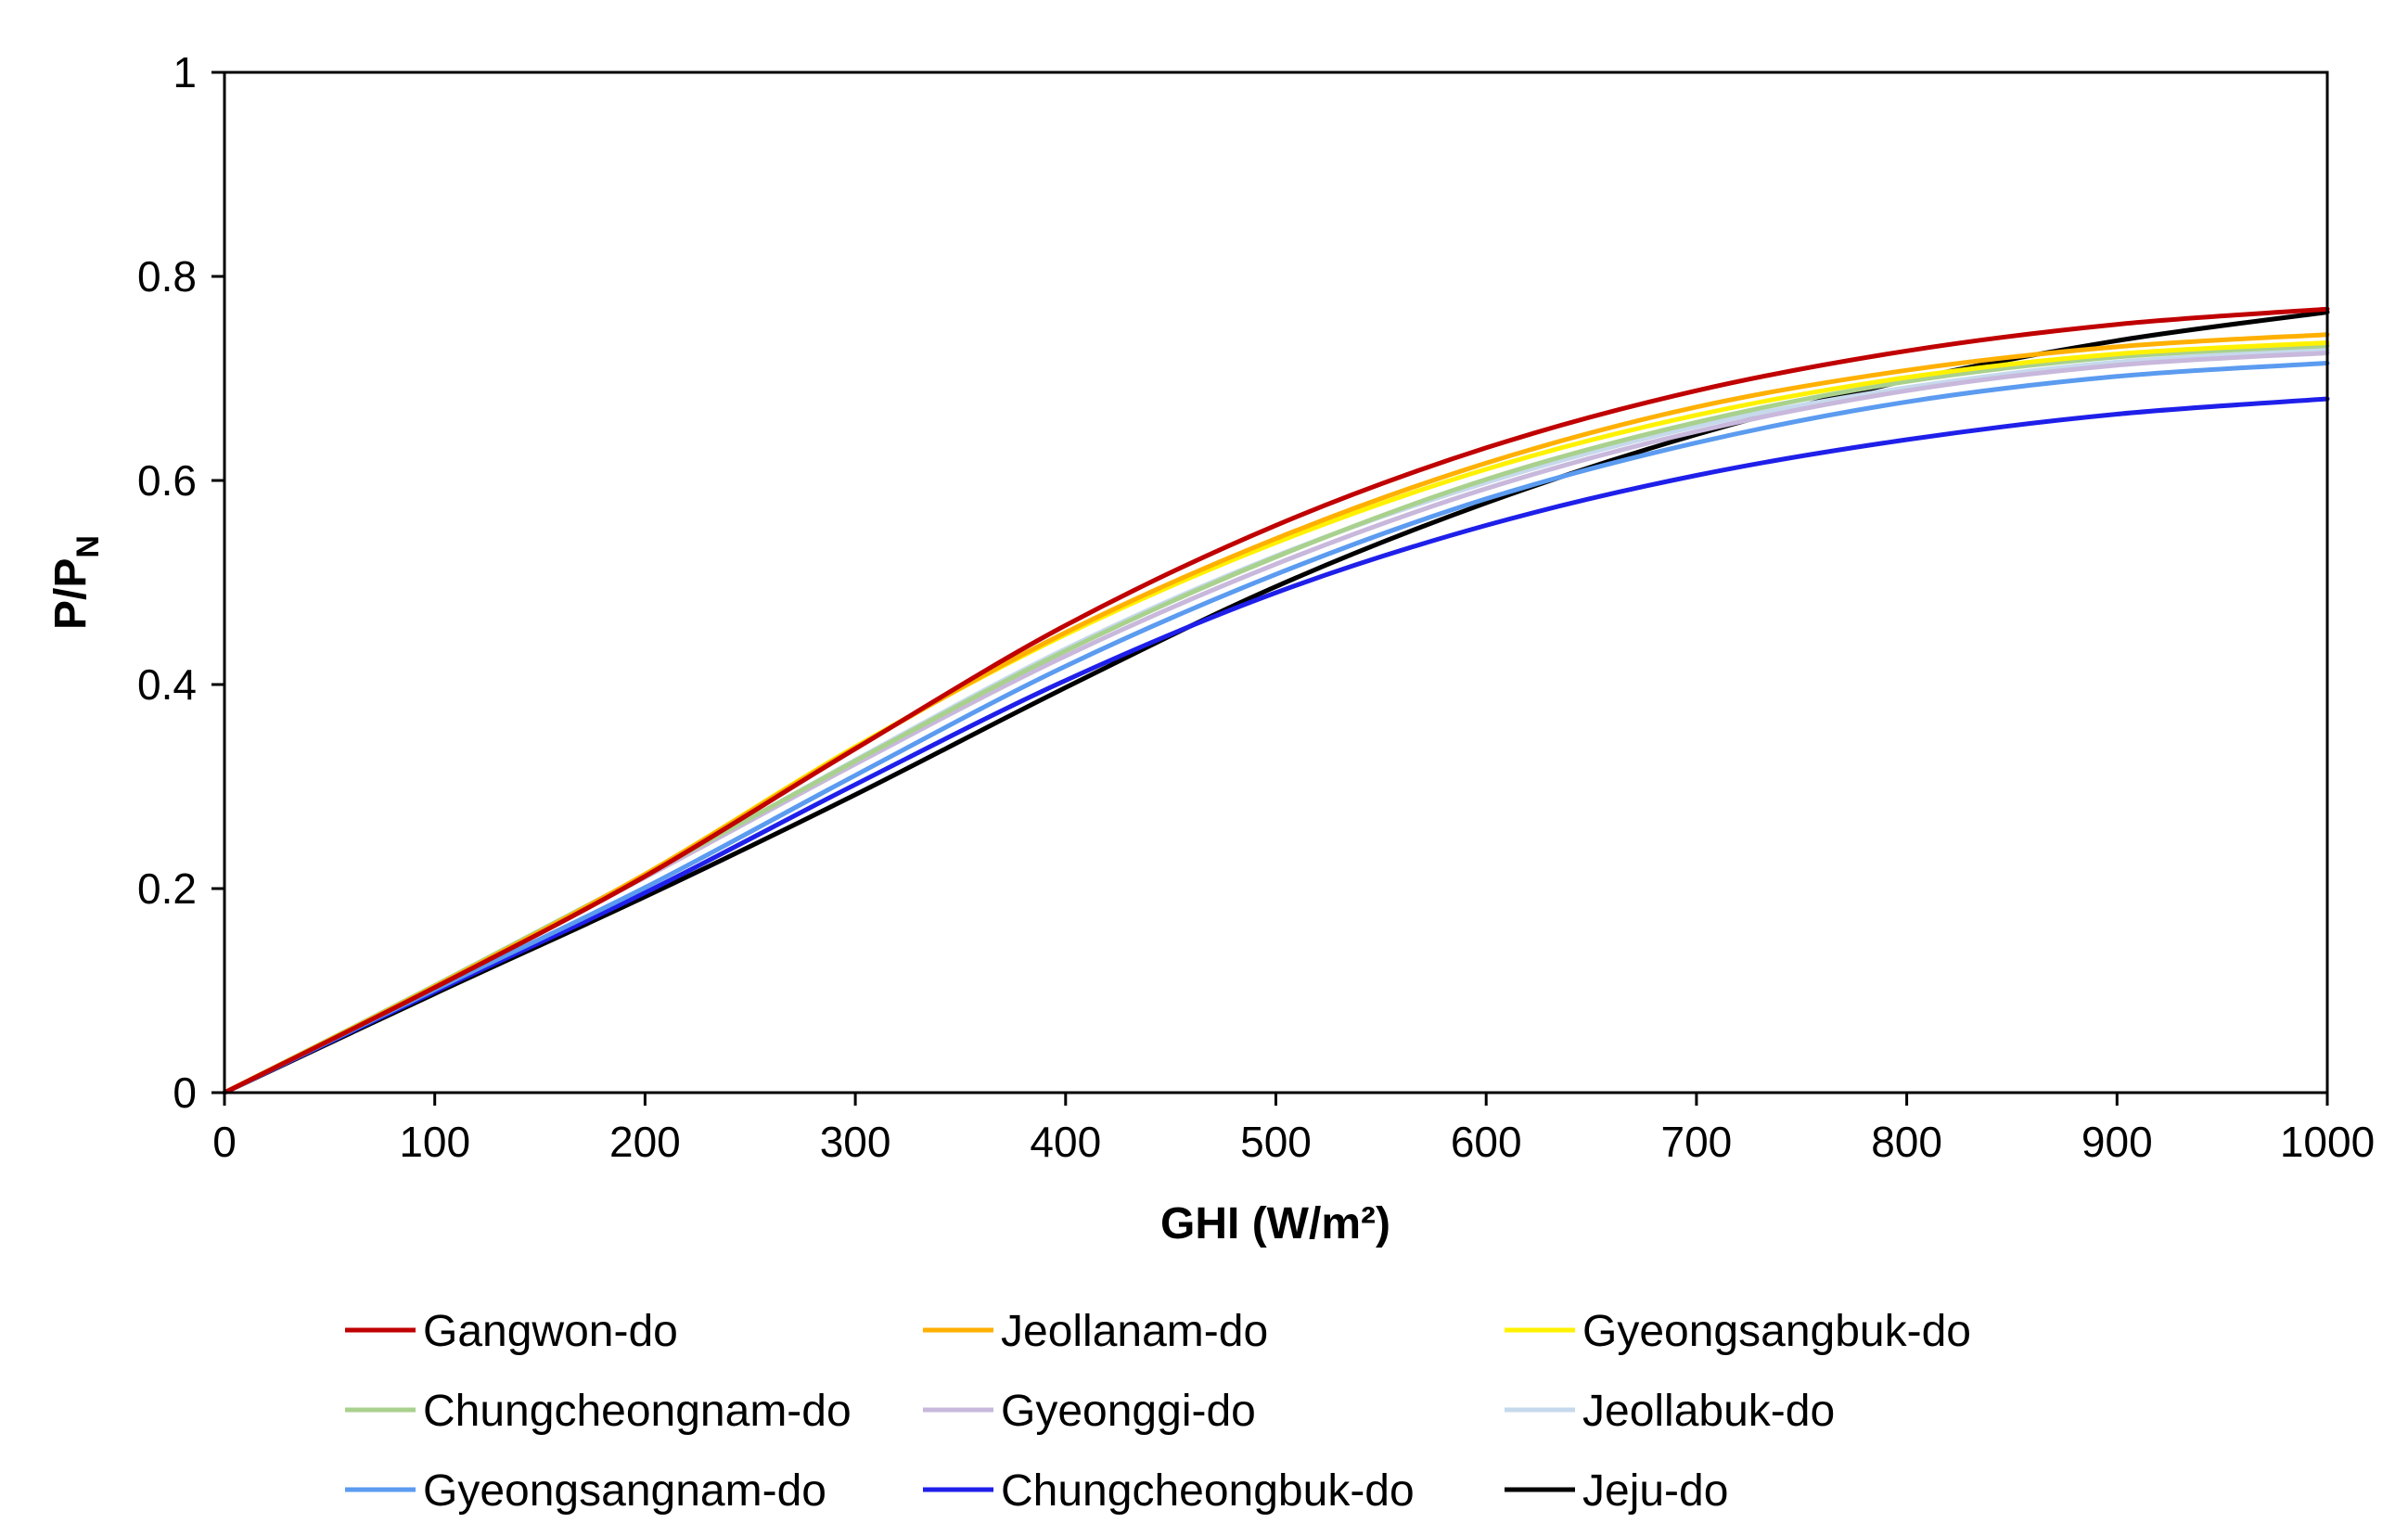 Image resolution: width=2408 pixels, height=1536 pixels. I want to click on legend-item-gangwon-do: Gangwon-do, so click(511, 1331).